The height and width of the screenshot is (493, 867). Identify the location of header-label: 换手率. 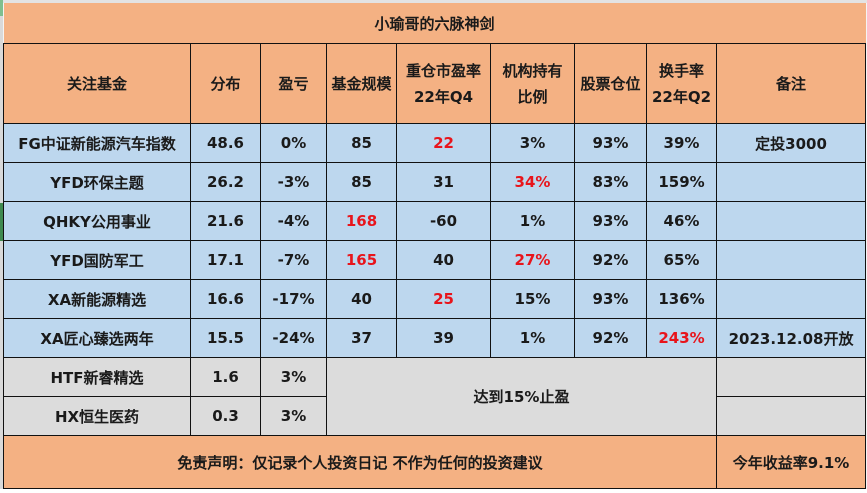
(681, 70).